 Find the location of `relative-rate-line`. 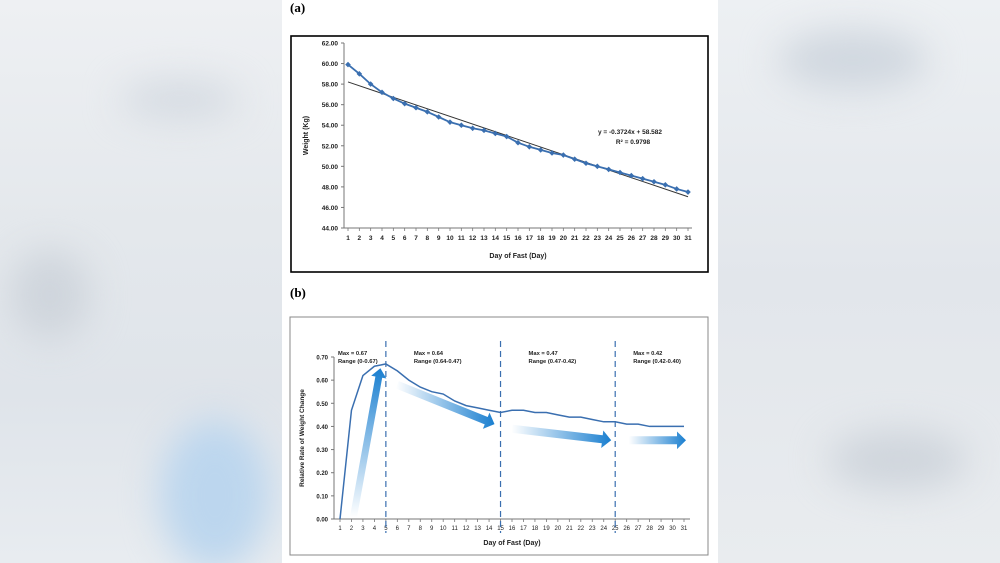

relative-rate-line is located at coordinates (511, 441).